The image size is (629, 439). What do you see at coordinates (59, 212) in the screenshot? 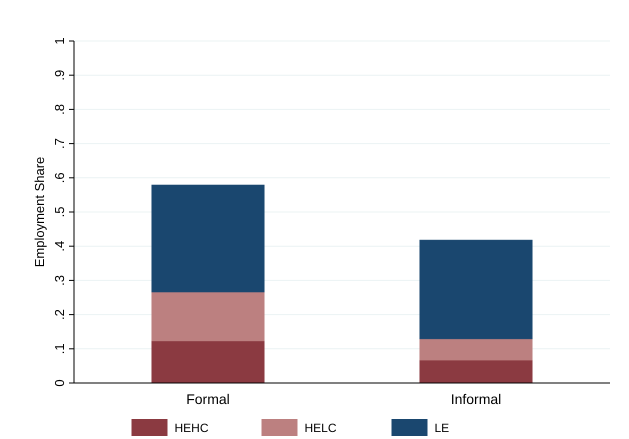
I see `y-tick-label: .5` at bounding box center [59, 212].